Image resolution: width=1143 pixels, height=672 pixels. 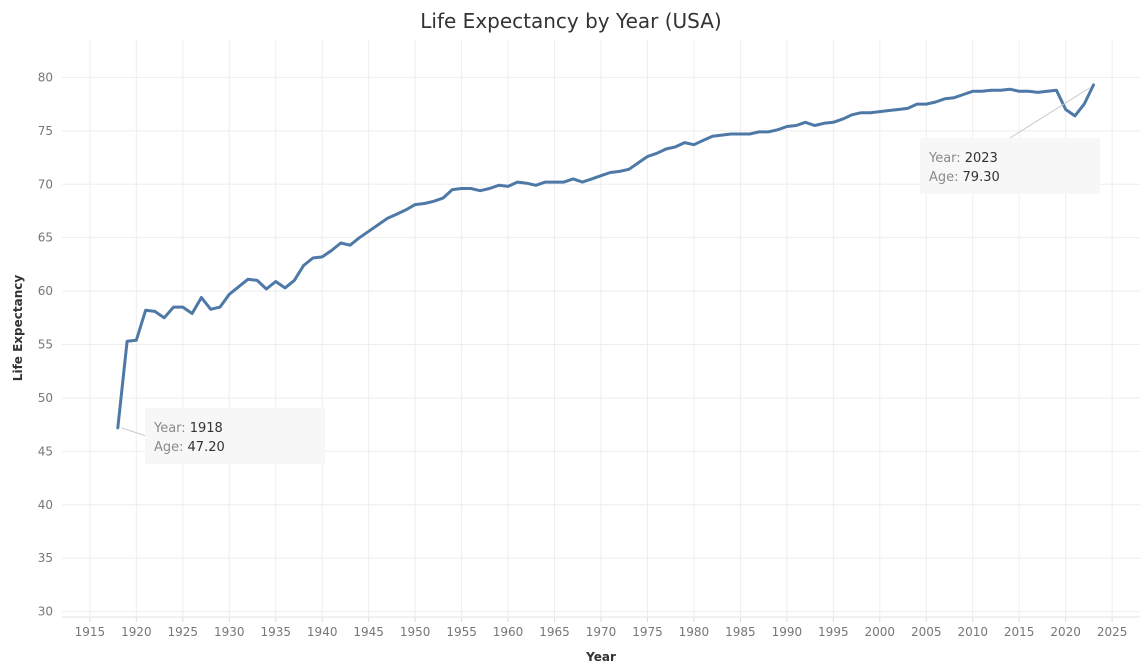 I want to click on x-tick-label: 2000, so click(x=880, y=632).